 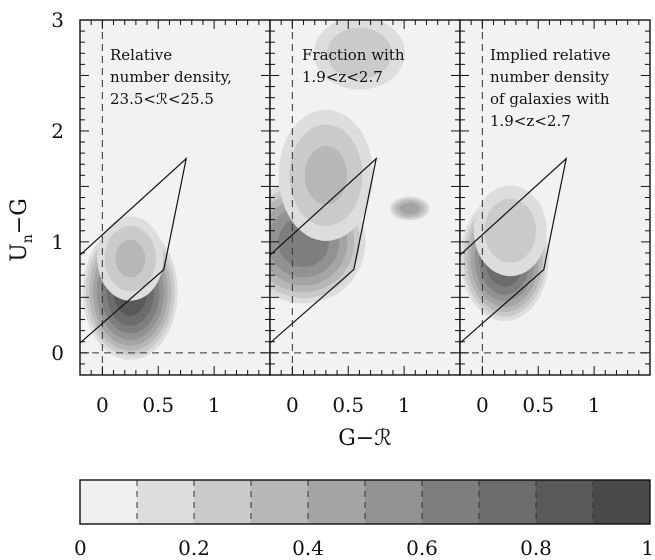 I want to click on colorbar-tick-label: 0.4, so click(x=308, y=548).